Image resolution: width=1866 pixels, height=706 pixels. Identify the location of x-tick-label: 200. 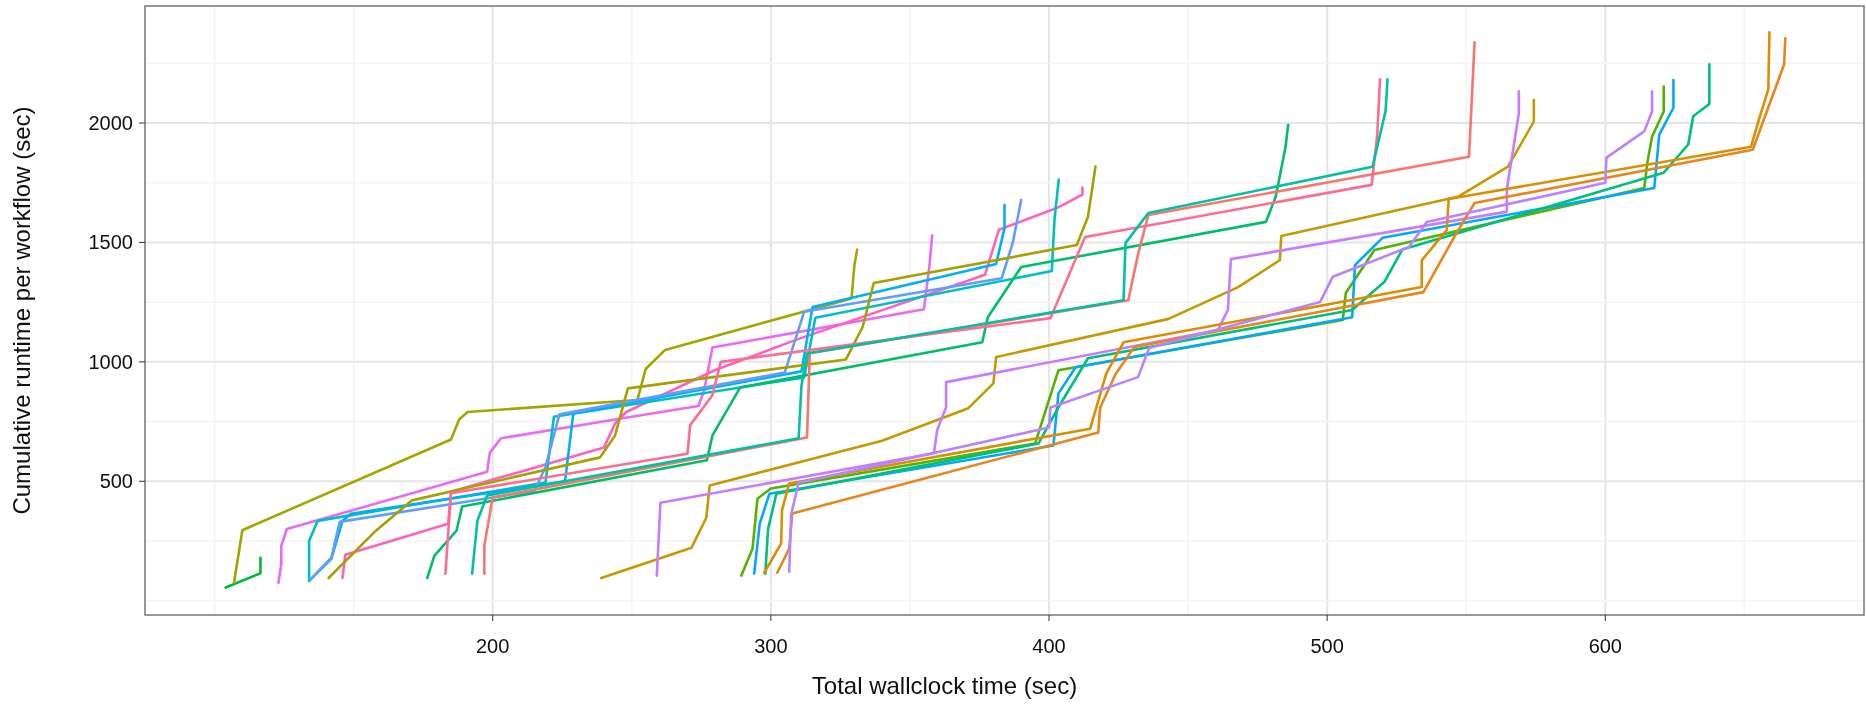
(493, 646).